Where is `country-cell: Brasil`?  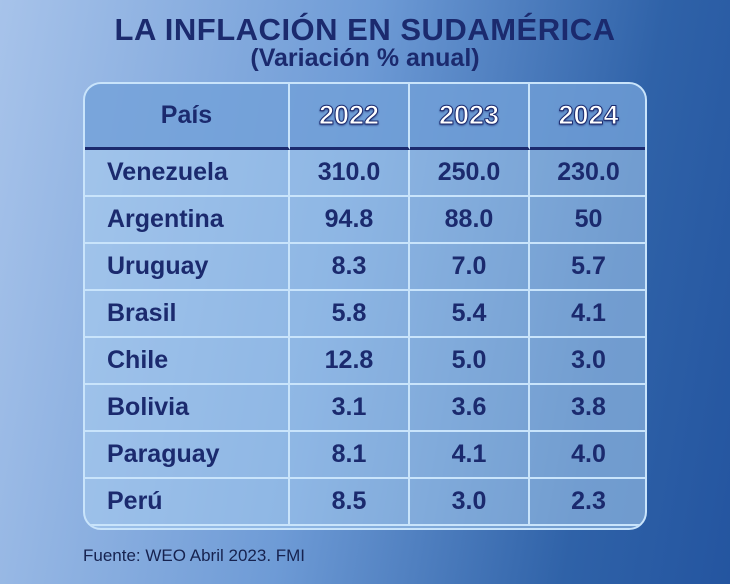
country-cell: Brasil is located at coordinates (187, 314).